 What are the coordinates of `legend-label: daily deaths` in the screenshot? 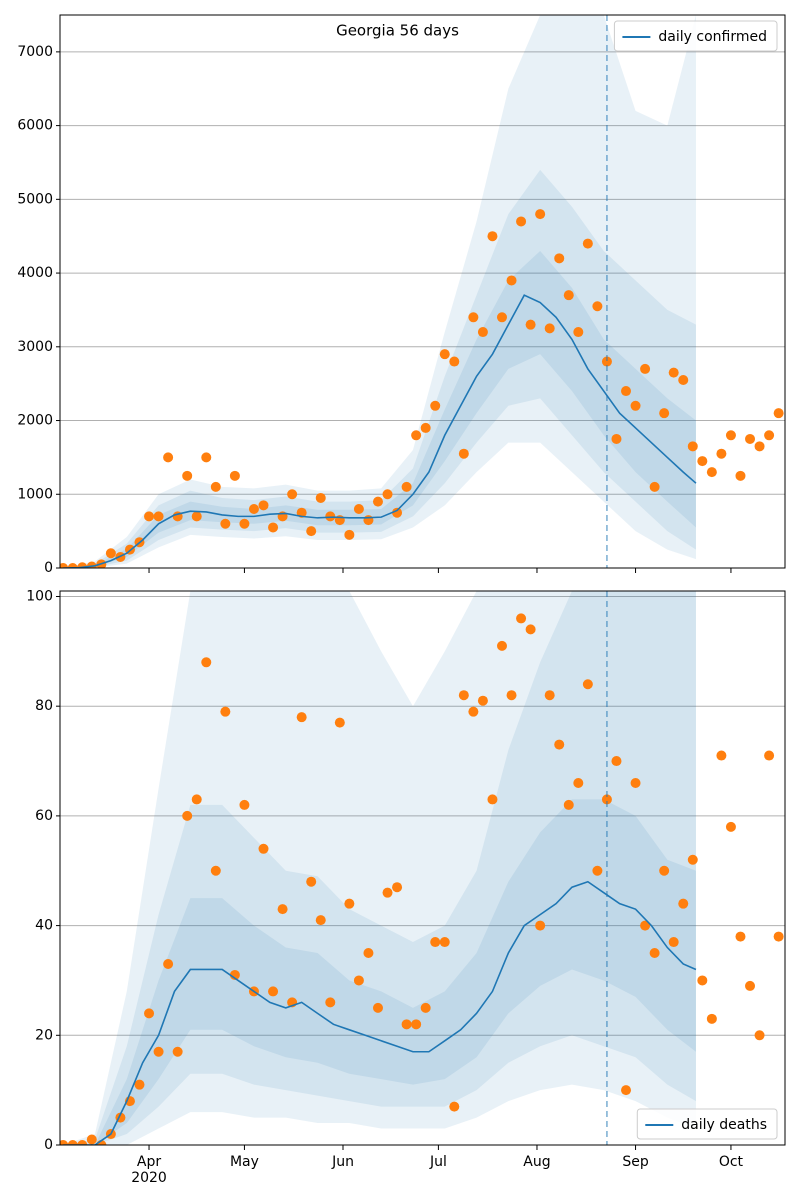 It's located at (724, 1125).